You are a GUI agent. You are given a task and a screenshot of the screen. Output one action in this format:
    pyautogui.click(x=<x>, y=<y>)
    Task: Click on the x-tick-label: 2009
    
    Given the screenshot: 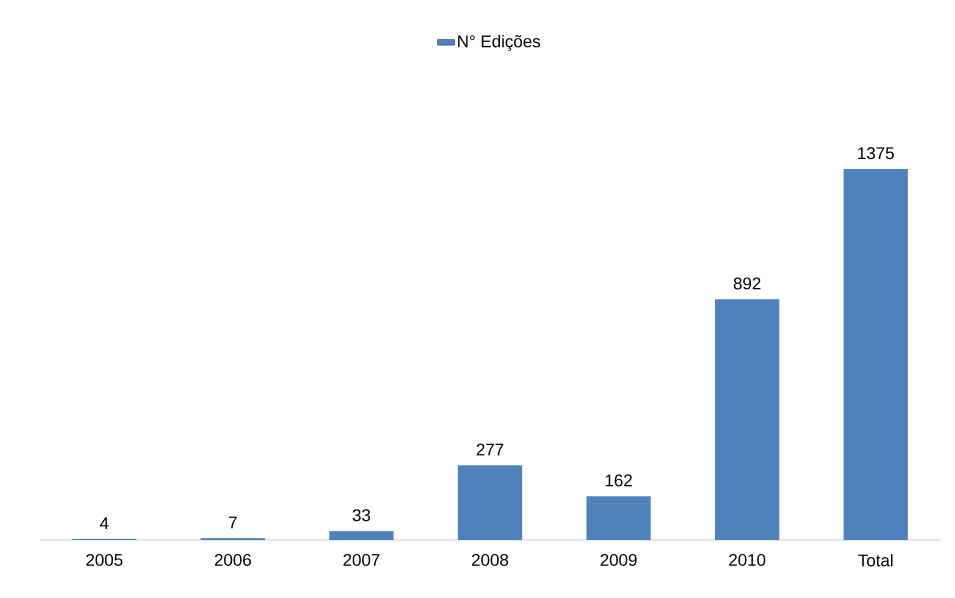 What is the action you would take?
    pyautogui.click(x=618, y=560)
    